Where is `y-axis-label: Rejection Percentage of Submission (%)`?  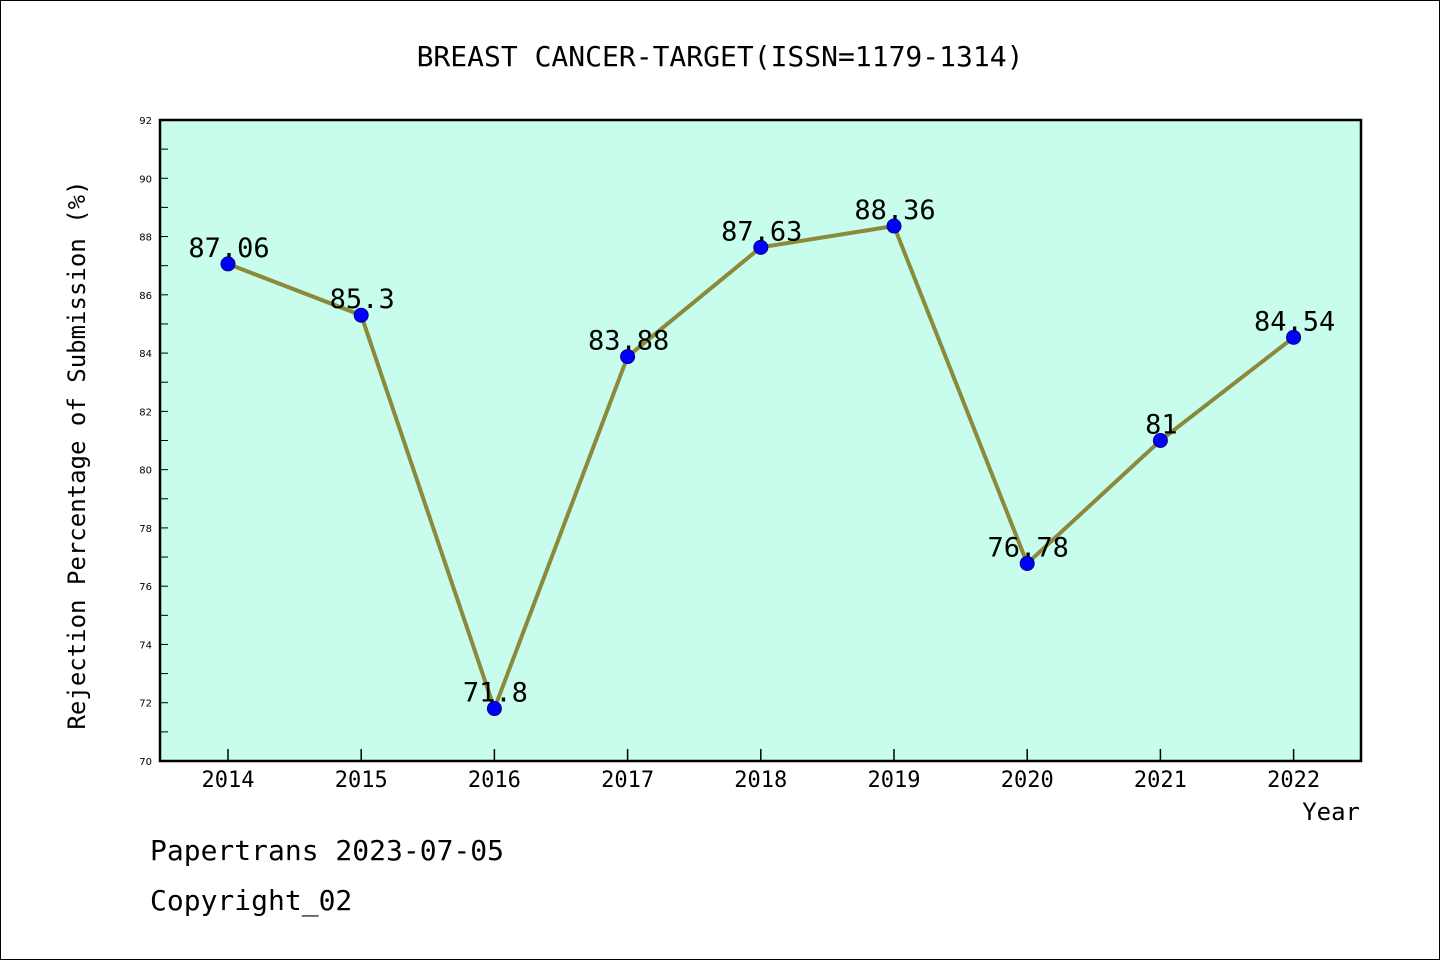 y-axis-label: Rejection Percentage of Submission (%) is located at coordinates (77, 454).